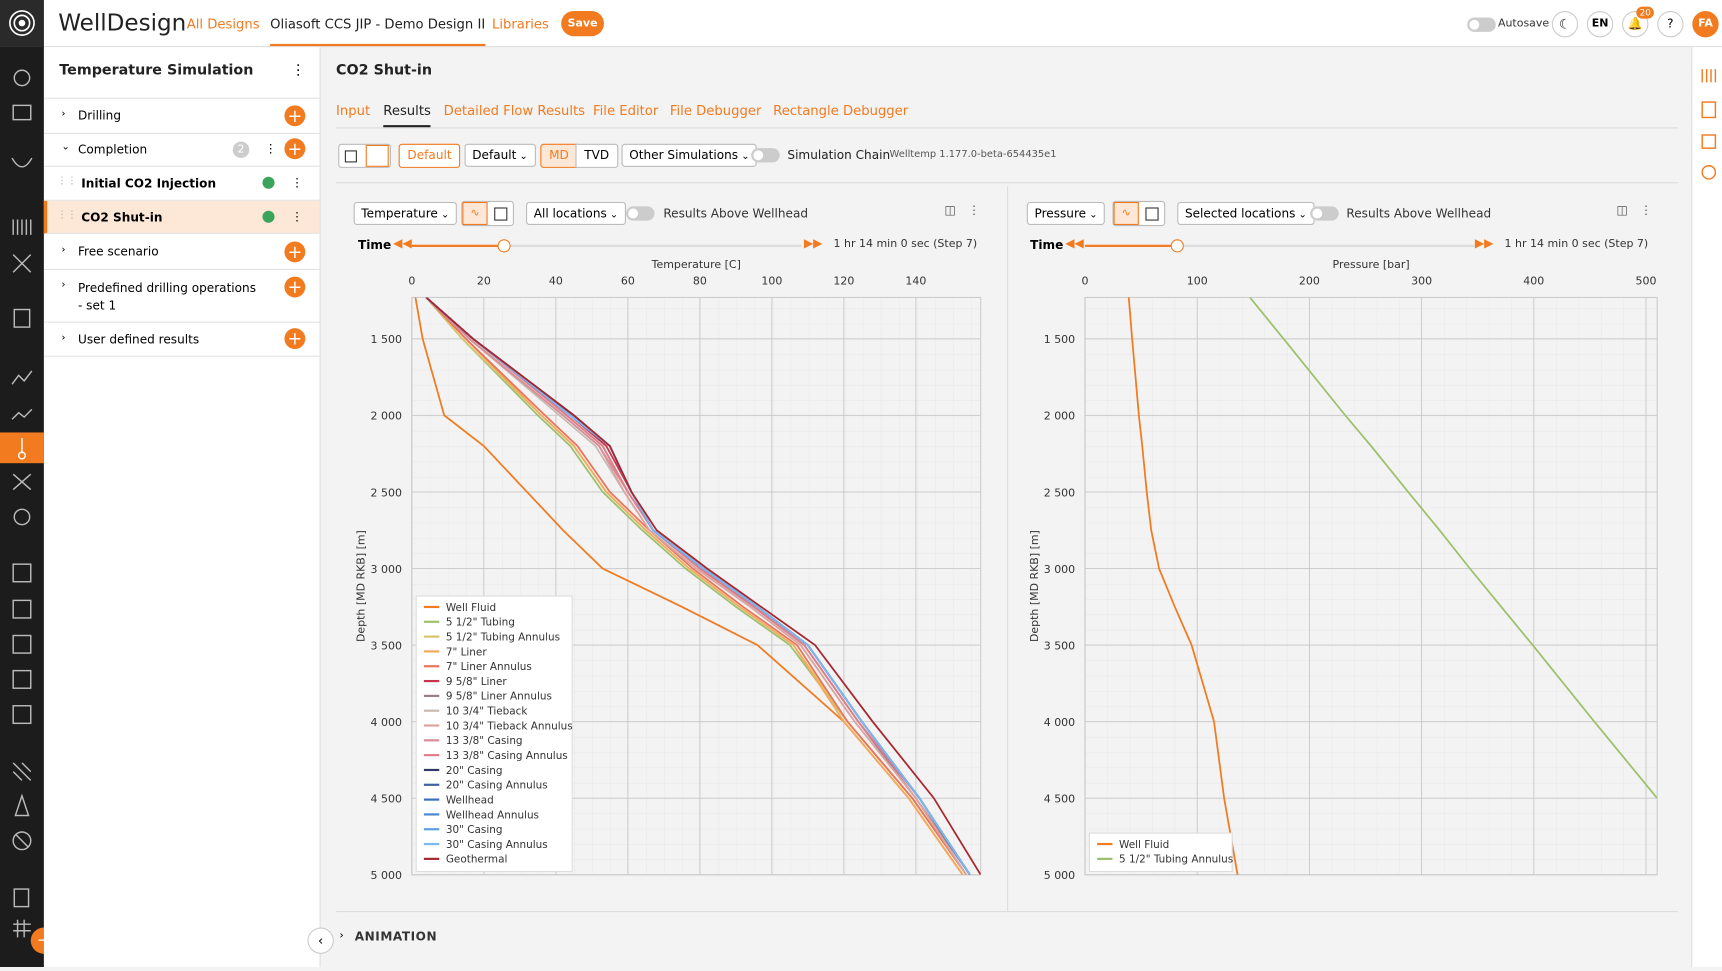 The width and height of the screenshot is (1722, 971). I want to click on tree-row: › User defined results +, so click(181, 340).